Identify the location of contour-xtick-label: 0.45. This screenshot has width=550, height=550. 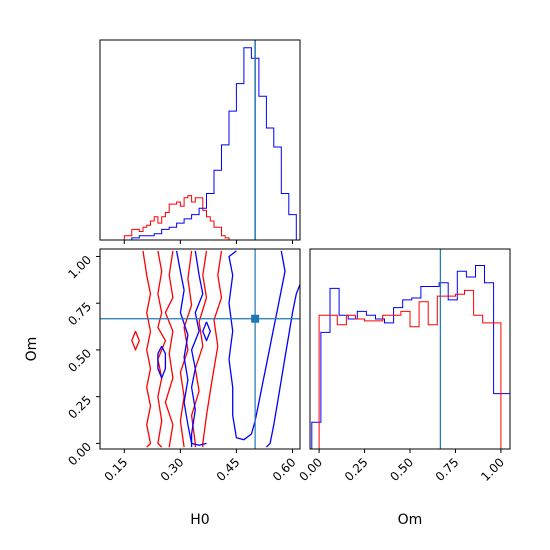
(228, 469).